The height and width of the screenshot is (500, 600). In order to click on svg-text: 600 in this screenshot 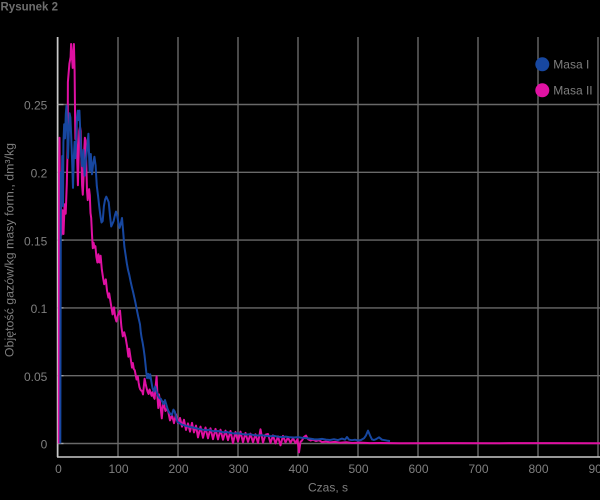, I will do `click(418, 469)`.